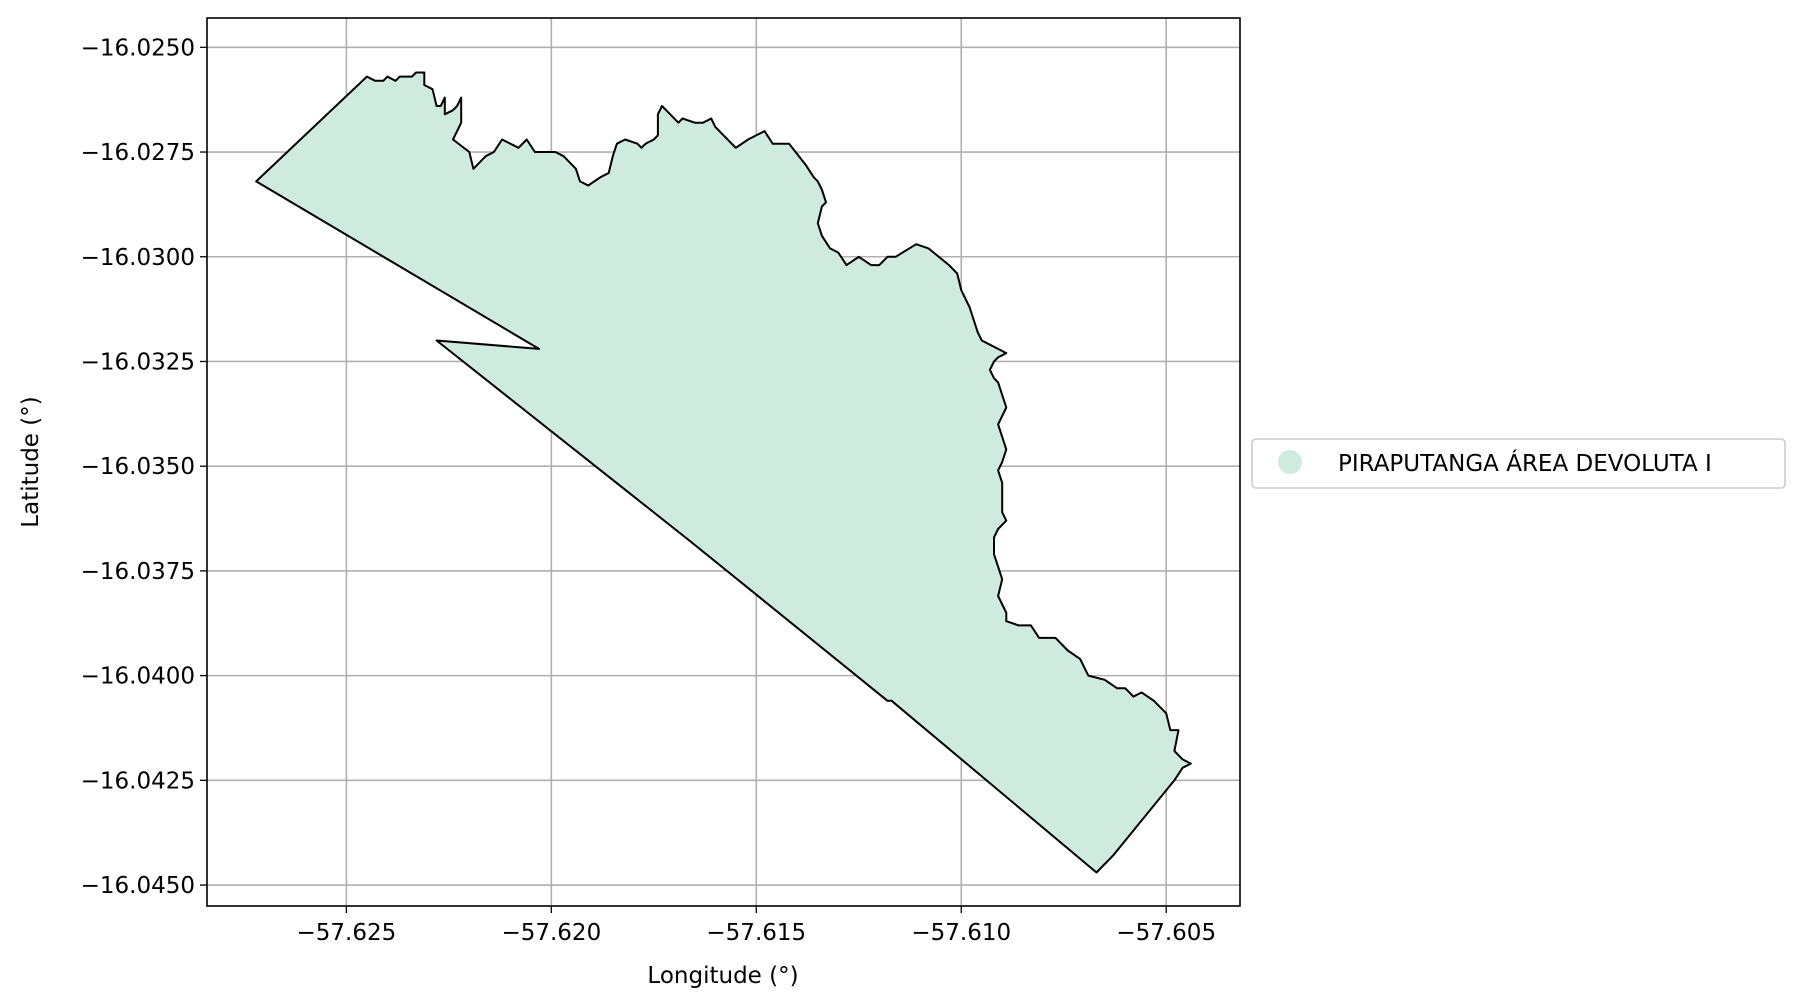  Describe the element at coordinates (138, 886) in the screenshot. I see `y-tick-label: −16.0450` at that location.